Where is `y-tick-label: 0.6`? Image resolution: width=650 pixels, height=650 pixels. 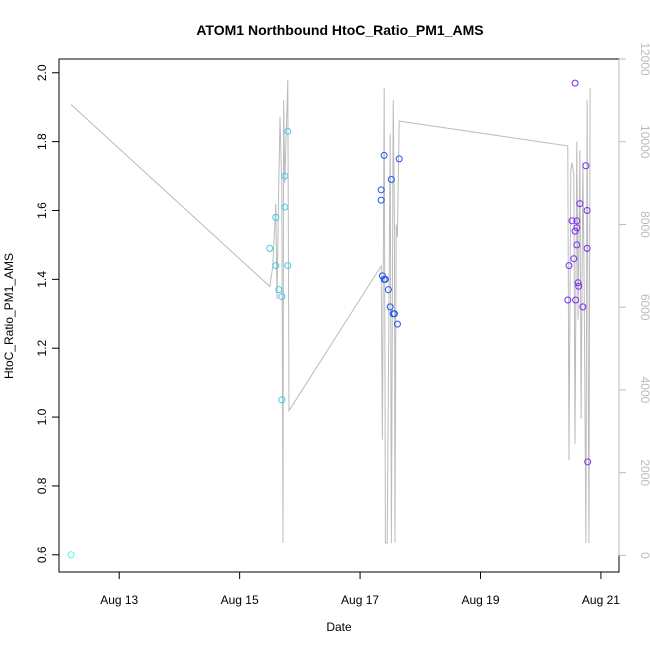 y-tick-label: 0.6 is located at coordinates (42, 554).